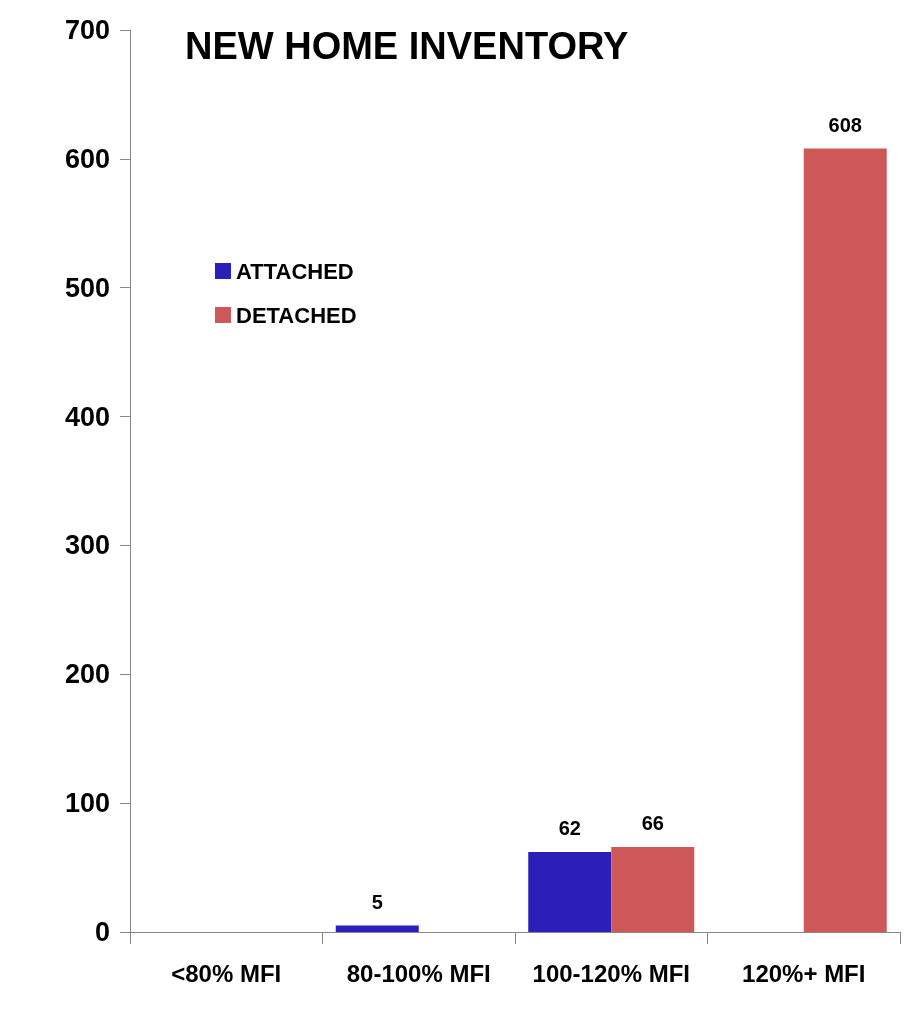 The image size is (919, 1036). What do you see at coordinates (87, 287) in the screenshot?
I see `y-tick-label: 500` at bounding box center [87, 287].